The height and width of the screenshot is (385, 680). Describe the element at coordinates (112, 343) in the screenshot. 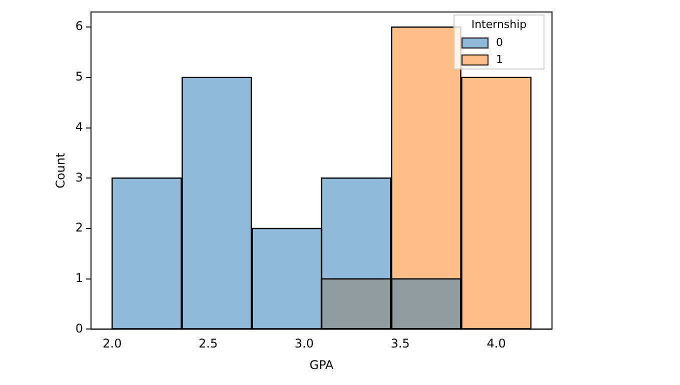

I see `x-tick-label: 2.0` at that location.